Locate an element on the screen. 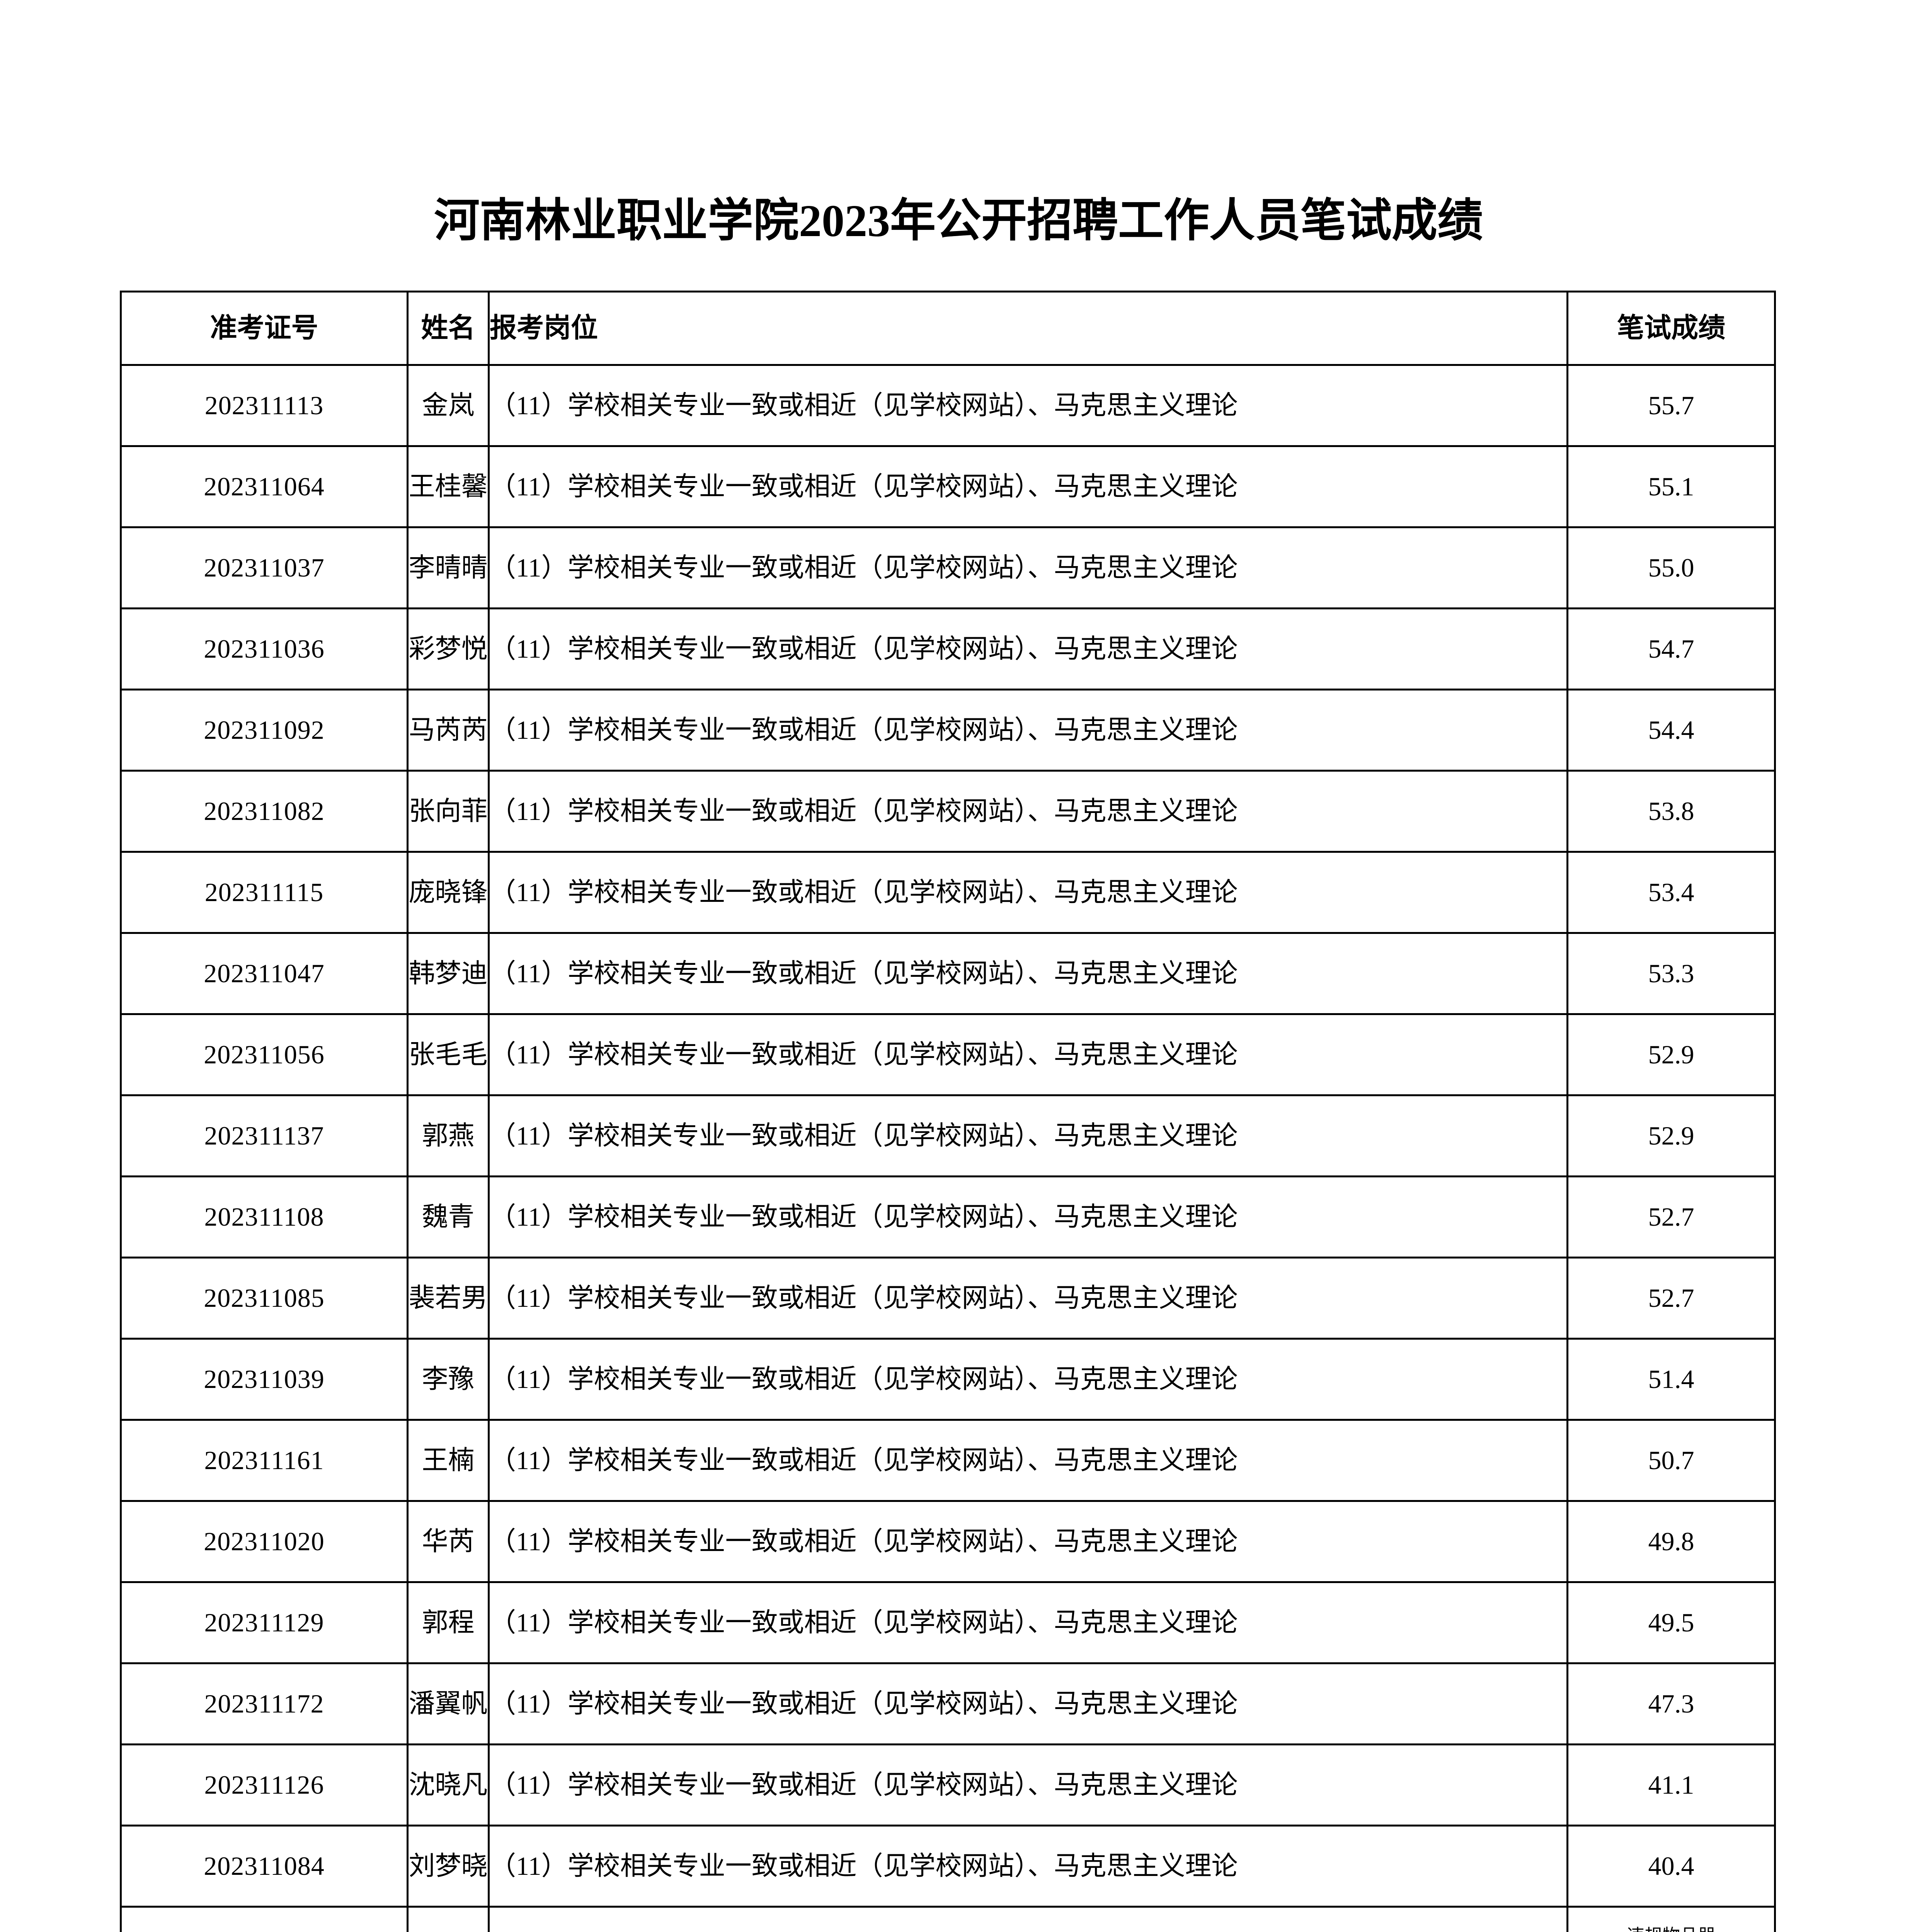 Image resolution: width=1917 pixels, height=1932 pixels. cell-exam-number: 202311056 is located at coordinates (264, 1055).